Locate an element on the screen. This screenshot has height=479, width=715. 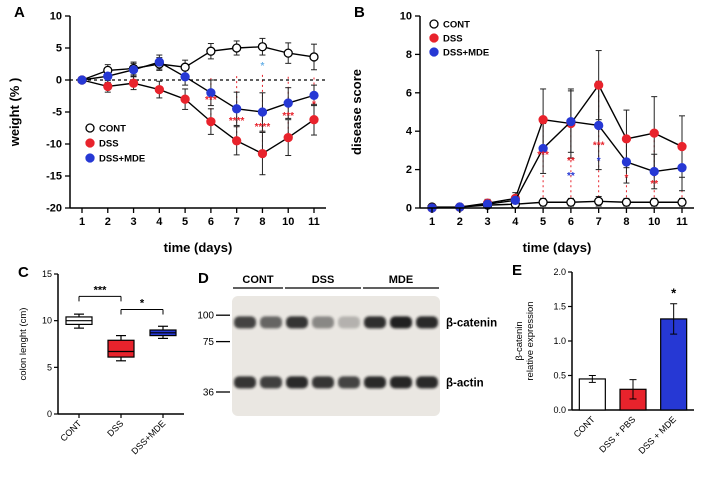
panel-d-letter: D is located at coordinates (203, 278).